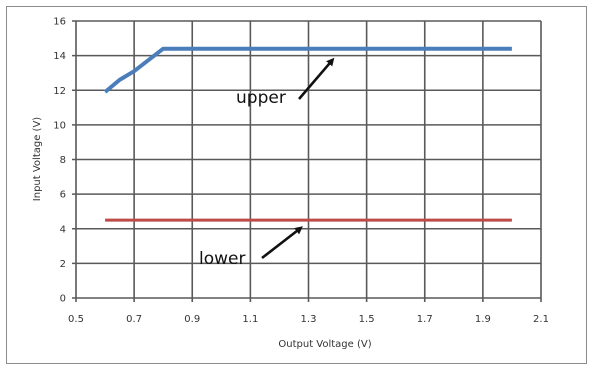 The width and height of the screenshot is (594, 371). I want to click on y-tick-label: 6, so click(63, 195).